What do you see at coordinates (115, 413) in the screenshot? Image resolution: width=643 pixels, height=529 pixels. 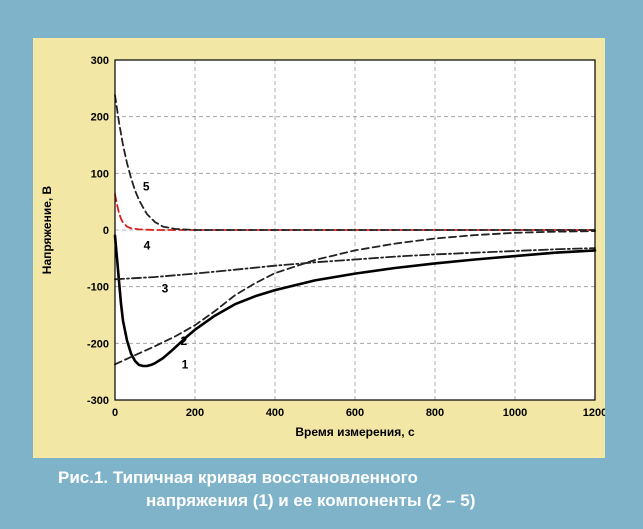 I see `x-tick-label: 0` at bounding box center [115, 413].